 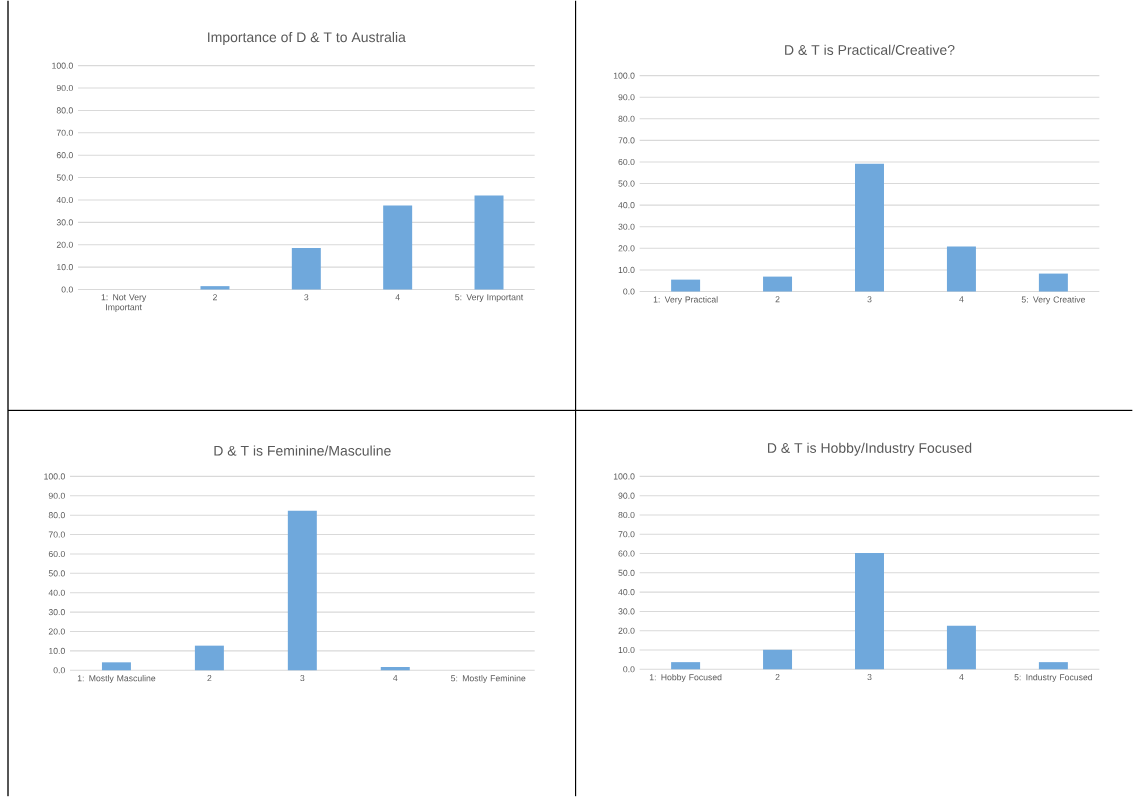 I want to click on chart-title: Importance of D & T to Australia, so click(x=307, y=38).